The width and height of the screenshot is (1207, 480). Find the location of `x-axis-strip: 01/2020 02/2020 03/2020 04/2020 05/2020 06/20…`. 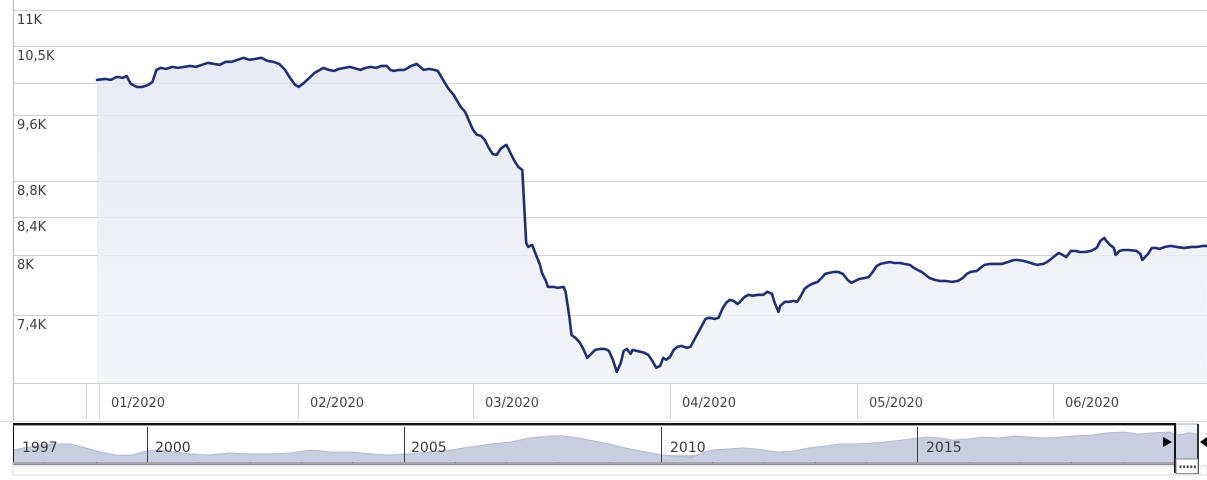

x-axis-strip: 01/2020 02/2020 03/2020 04/2020 05/2020 06/20… is located at coordinates (603, 403).